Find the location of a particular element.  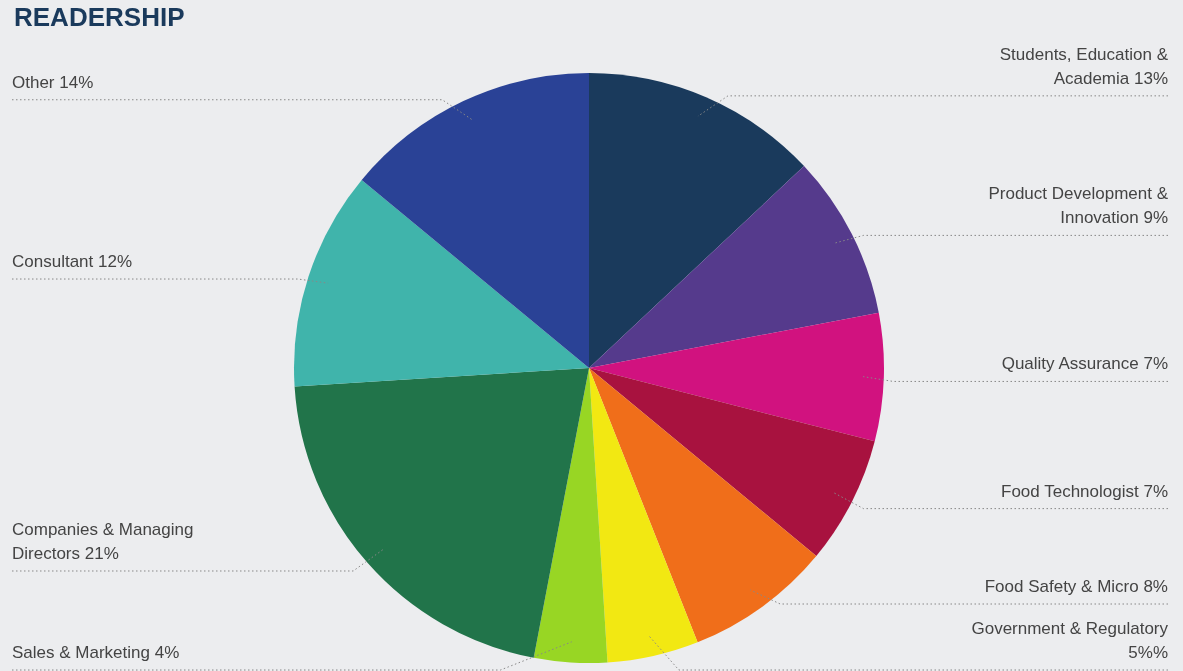

slice-label: Students, Education & Academia 13% is located at coordinates (1084, 66).